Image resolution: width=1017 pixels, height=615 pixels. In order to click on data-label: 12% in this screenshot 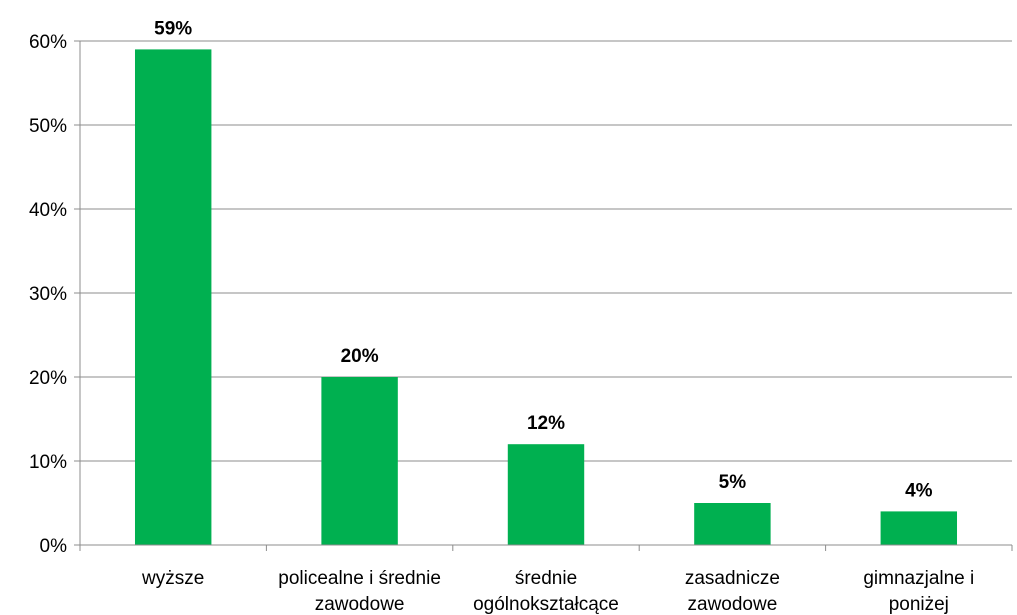, I will do `click(546, 423)`.